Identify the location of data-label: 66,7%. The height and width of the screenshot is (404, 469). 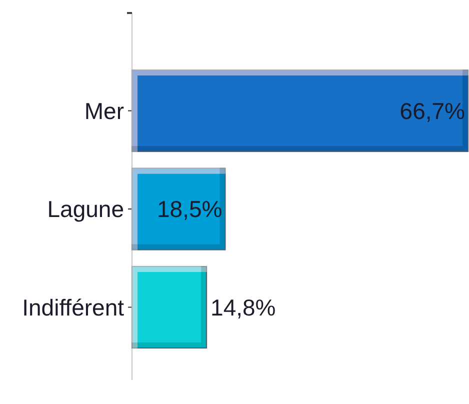
(432, 111).